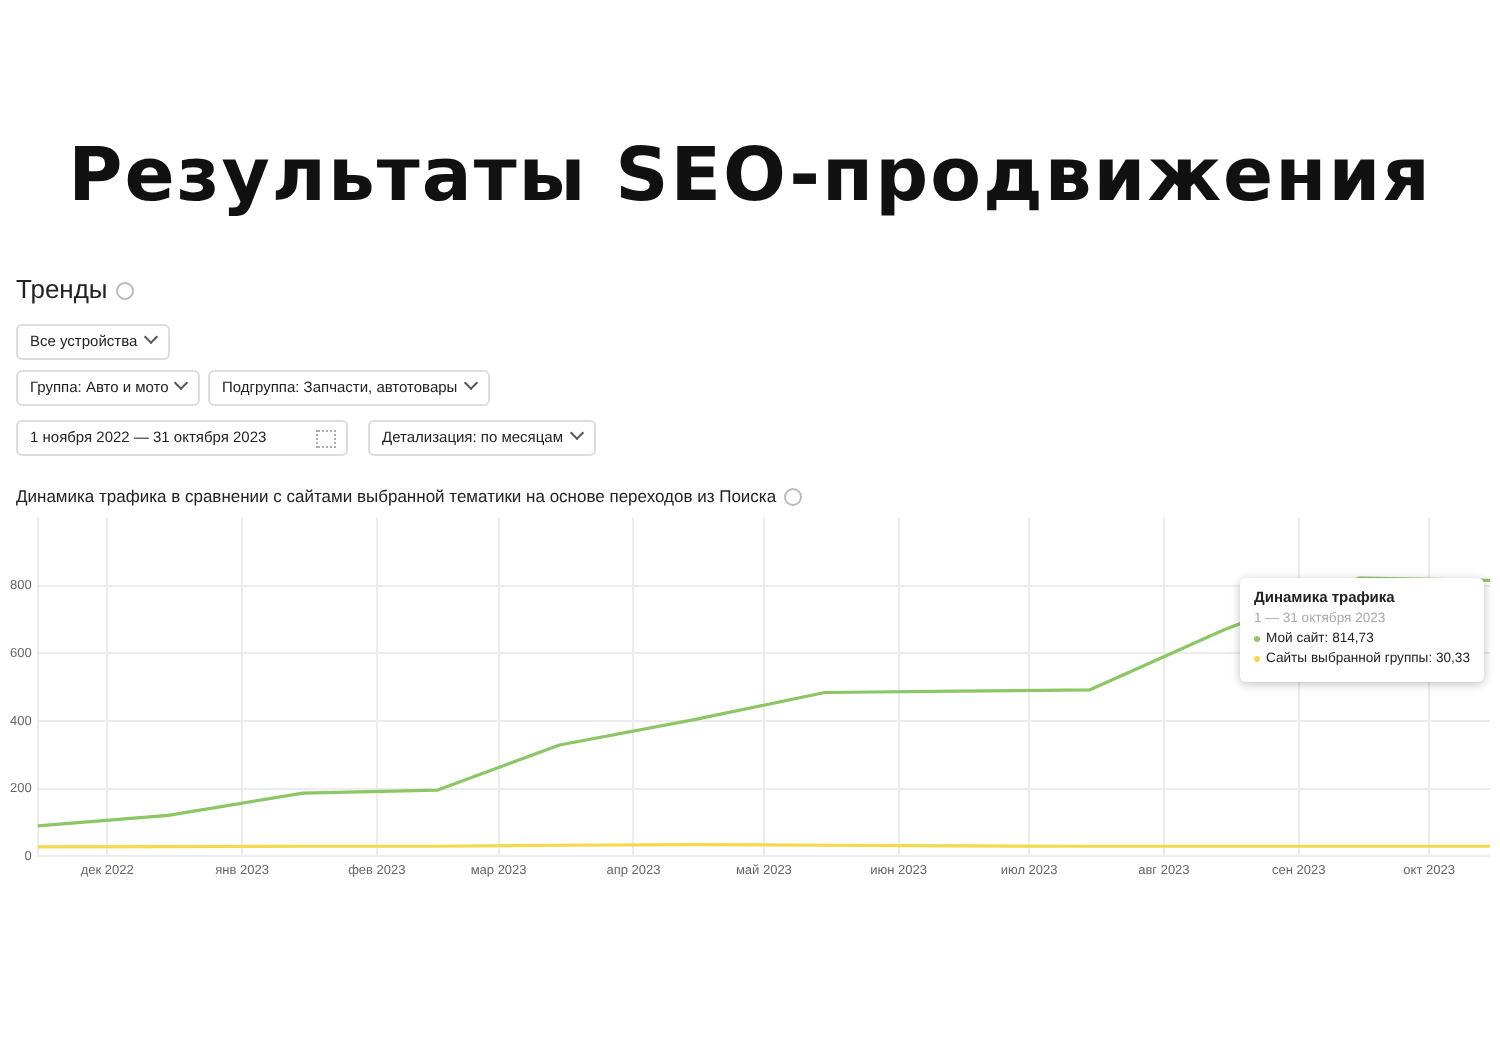 The width and height of the screenshot is (1500, 1060). Describe the element at coordinates (750, 175) in the screenshot. I see `chart-title: Результаты SEO-продвижения` at that location.